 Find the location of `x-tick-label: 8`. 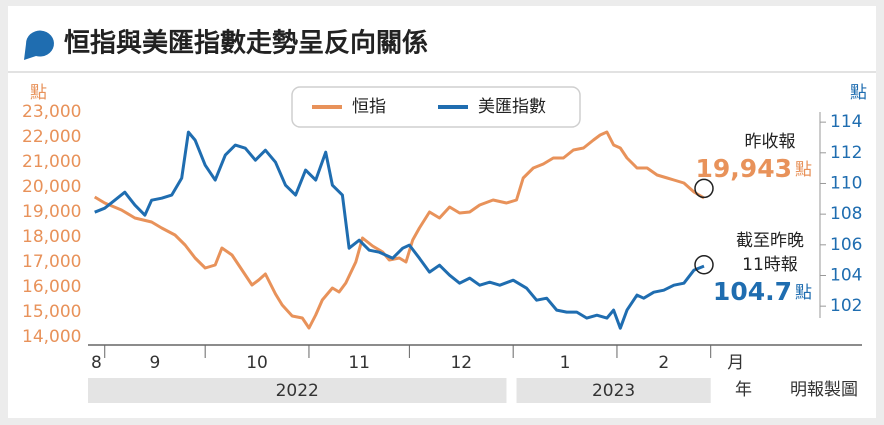

x-tick-label: 8 is located at coordinates (96, 363).